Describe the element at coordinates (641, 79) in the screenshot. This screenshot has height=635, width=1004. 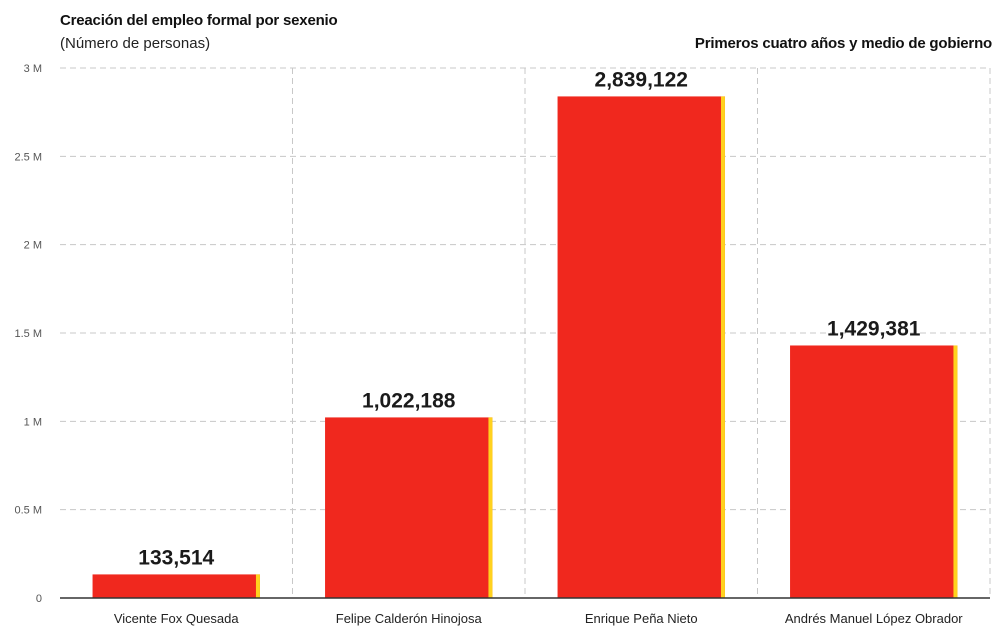
I see `data-label: 2,839,122` at that location.